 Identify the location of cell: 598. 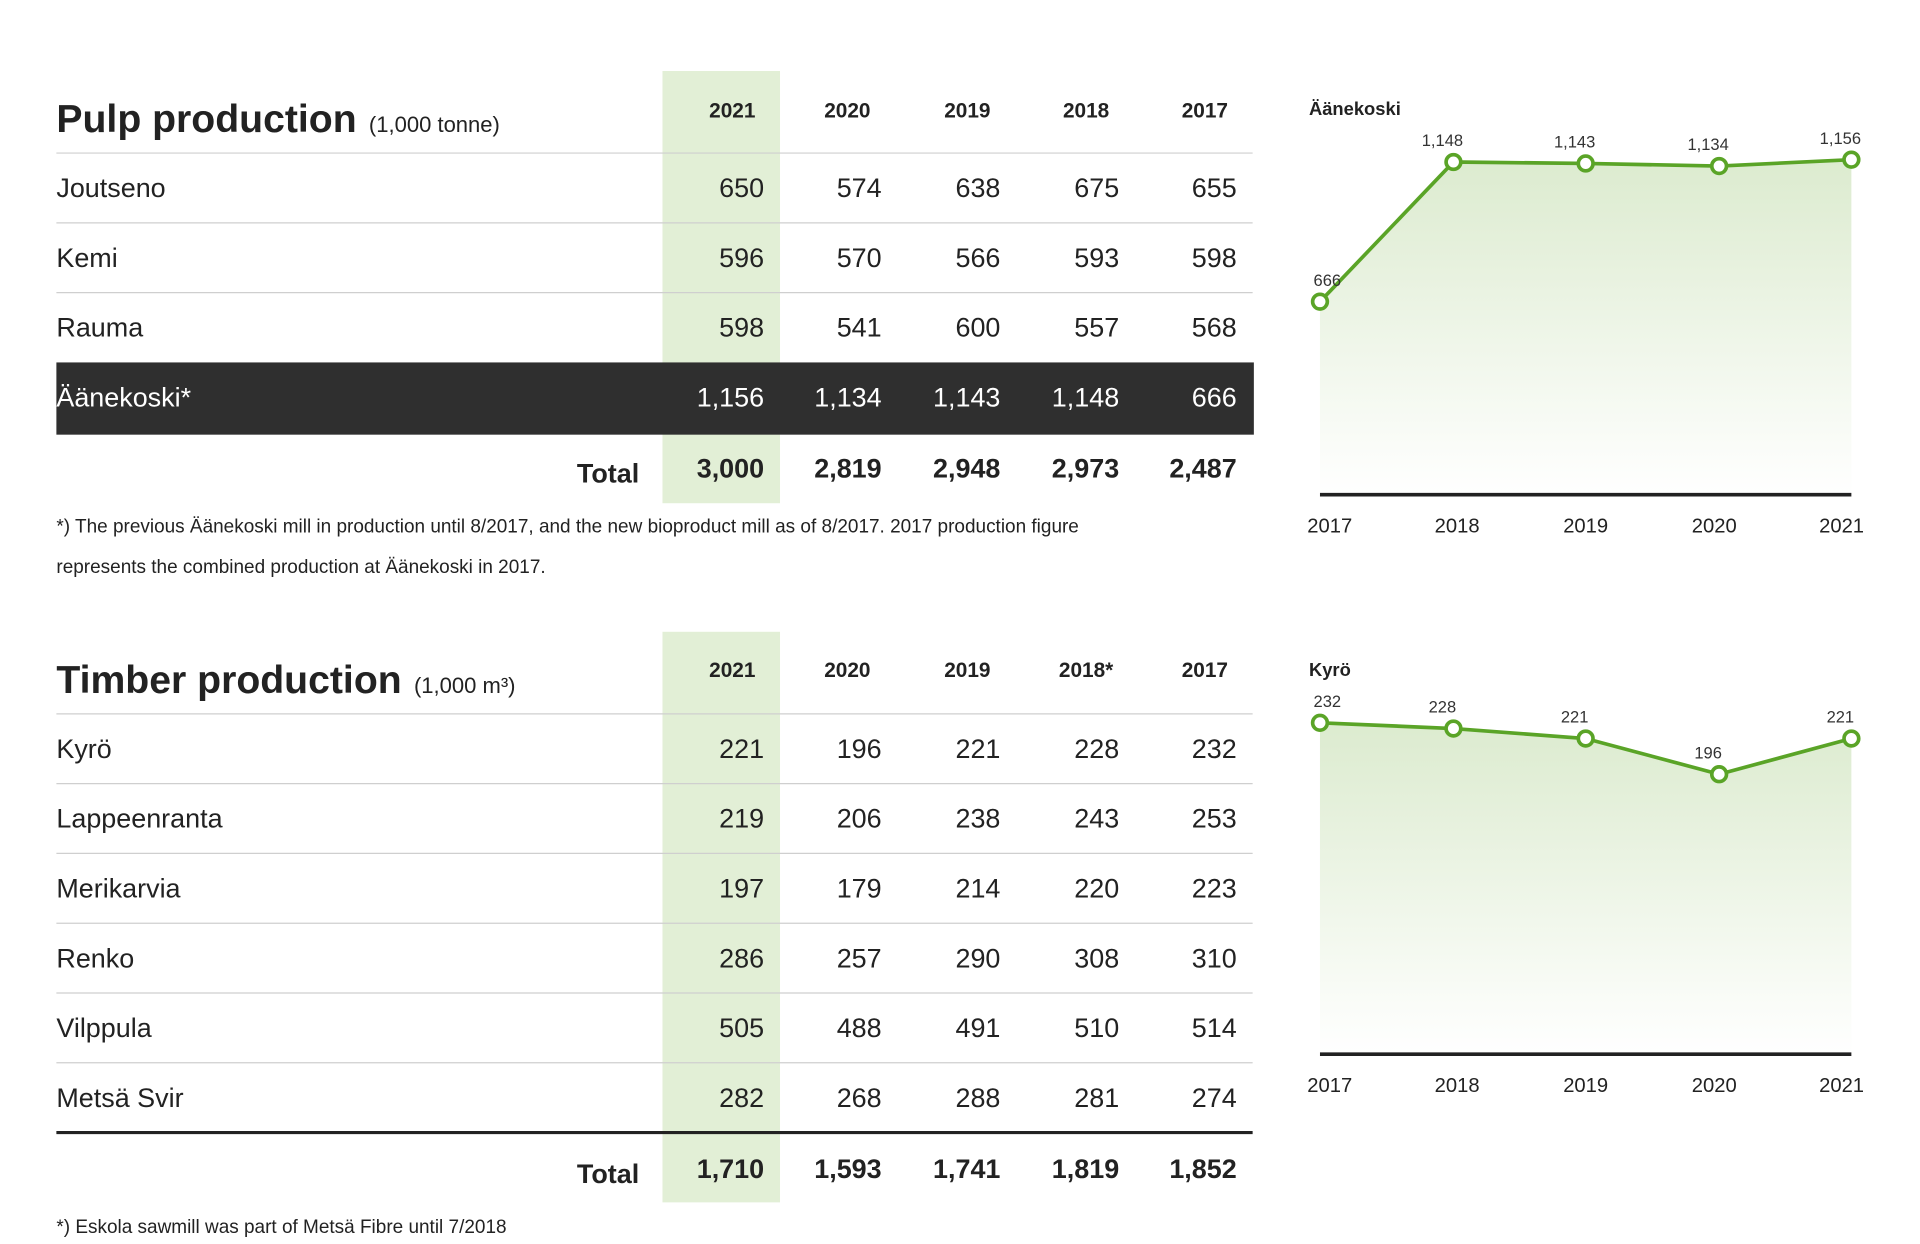
(741, 328).